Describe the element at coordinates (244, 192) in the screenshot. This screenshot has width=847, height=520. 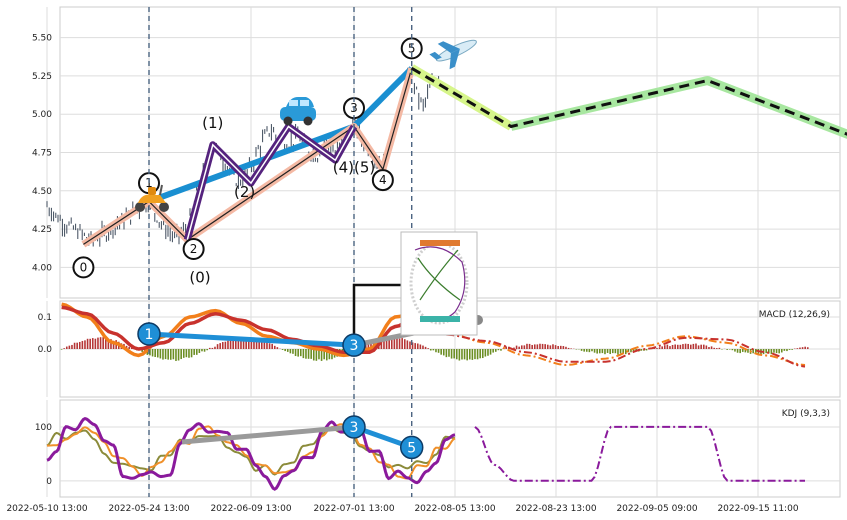
I see `subwave-label: (2)` at that location.